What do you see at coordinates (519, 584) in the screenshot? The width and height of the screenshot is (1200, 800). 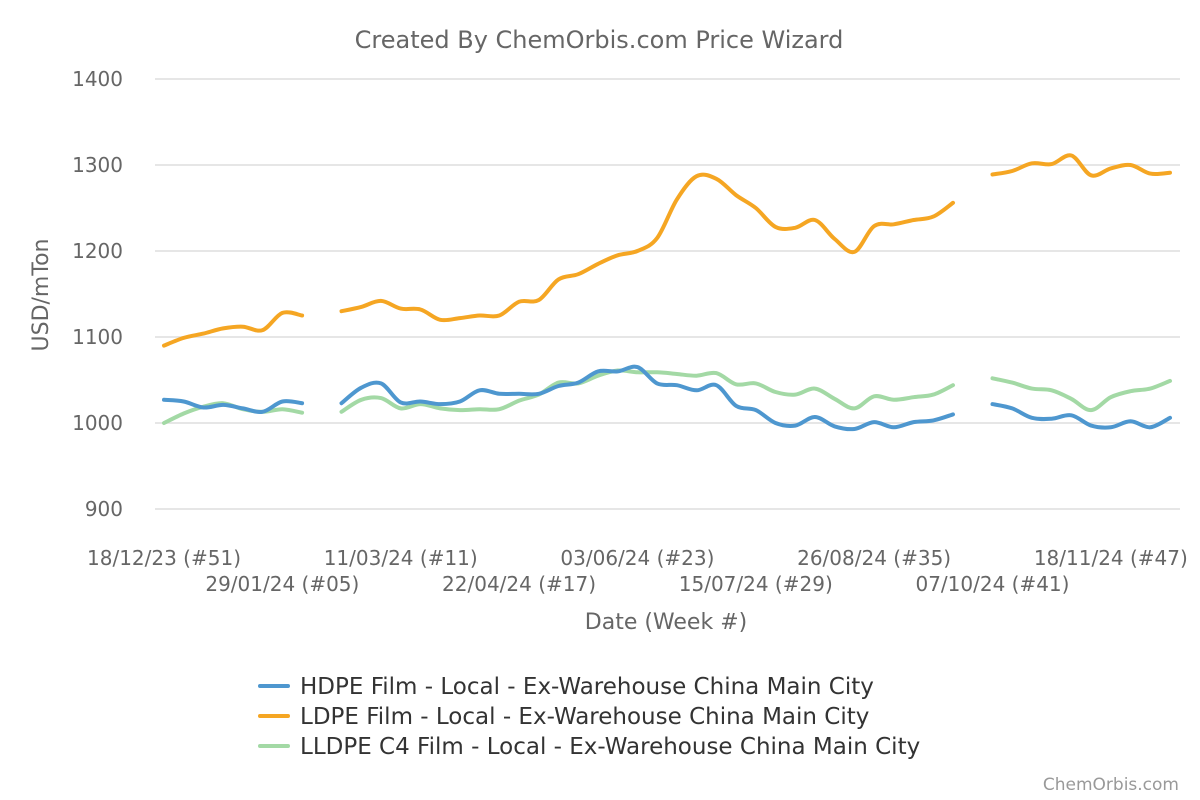 I see `x-tick-label: 22/04/24 (#17)` at bounding box center [519, 584].